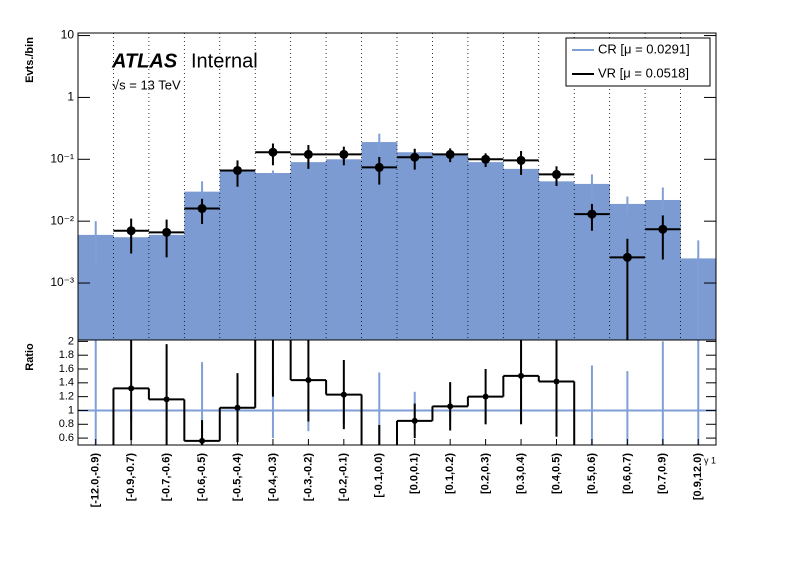 This screenshot has height=572, width=796. I want to click on y-tick-label: 2, so click(71, 341).